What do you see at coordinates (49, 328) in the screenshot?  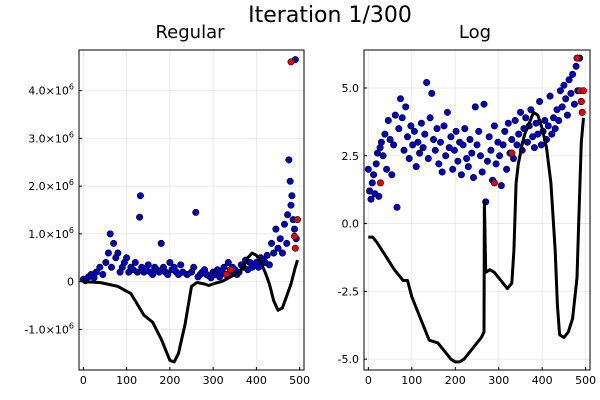 I see `y-tick-label: -1.0×10⁶` at bounding box center [49, 328].